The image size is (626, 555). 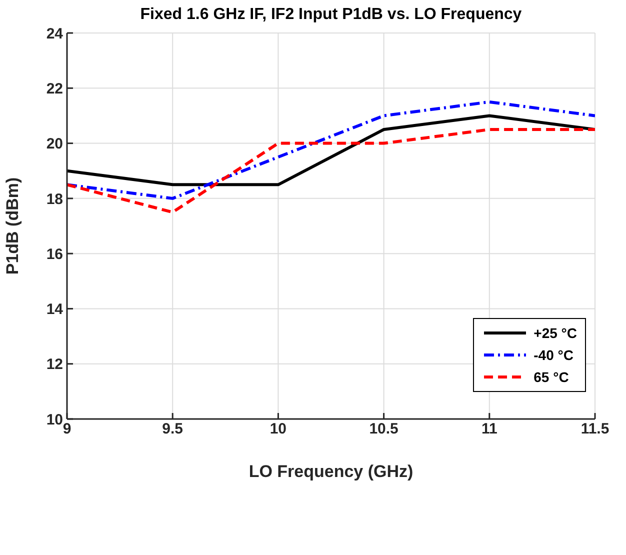 I want to click on y-tick-label: 22, so click(x=54, y=89).